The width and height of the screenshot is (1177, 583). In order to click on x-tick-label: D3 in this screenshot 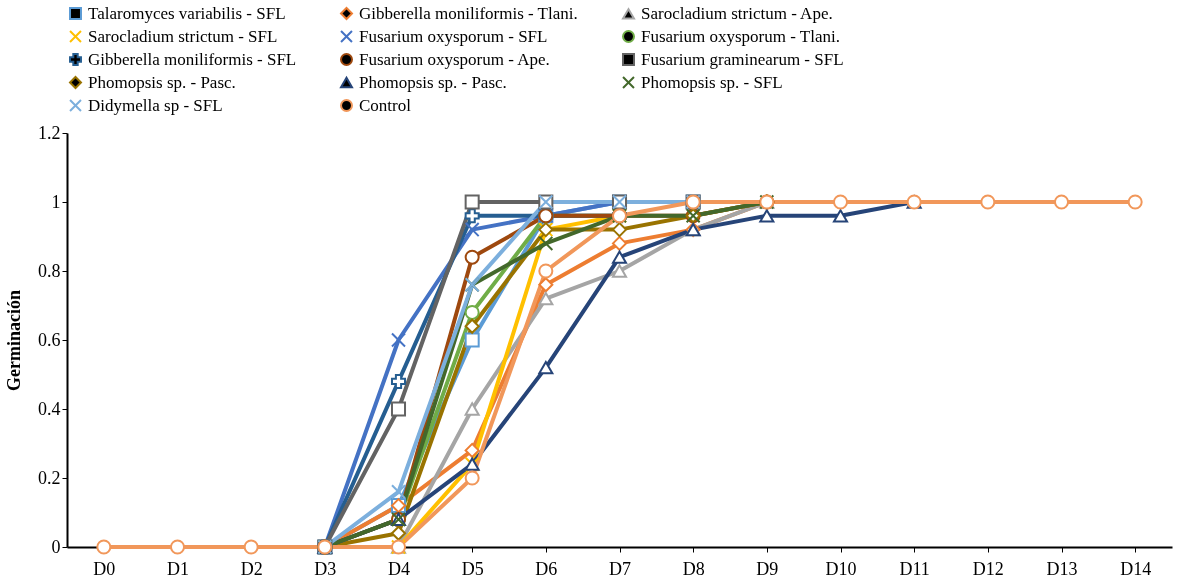, I will do `click(325, 568)`.